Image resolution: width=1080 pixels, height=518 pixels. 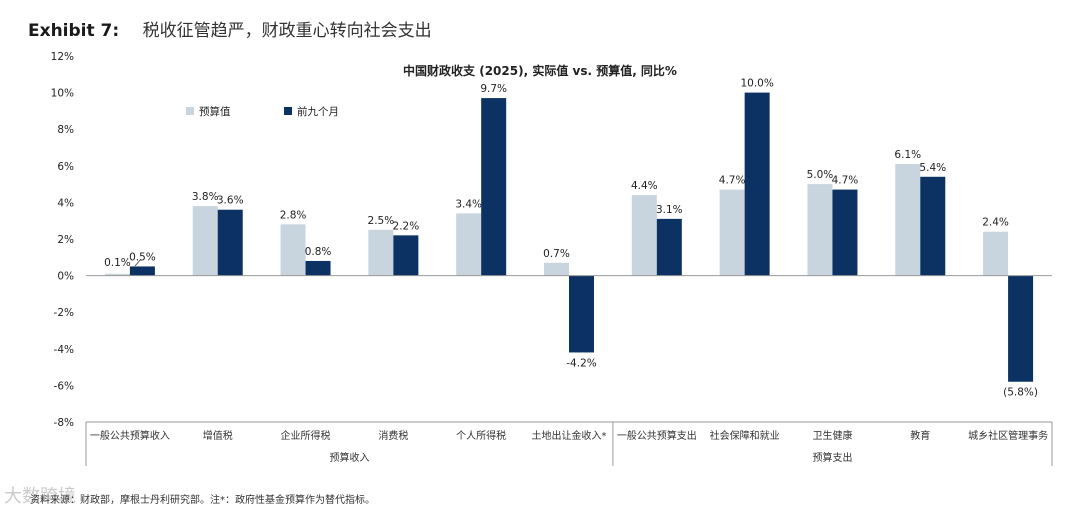 I want to click on y-tick-label: 2%, so click(x=65, y=240).